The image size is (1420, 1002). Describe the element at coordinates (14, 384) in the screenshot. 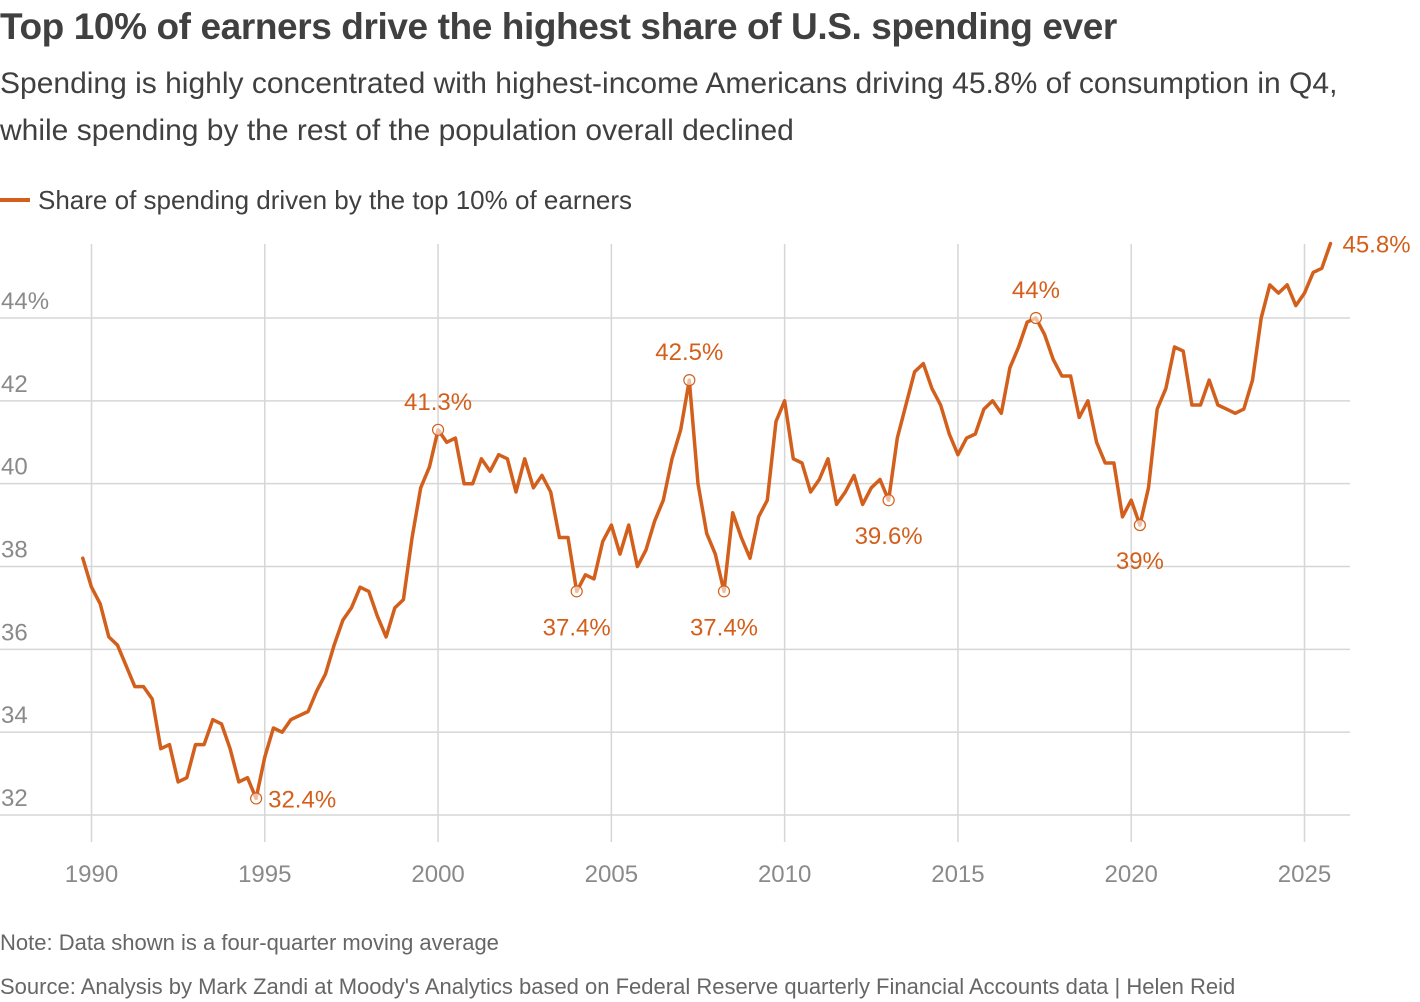

I see `y-tick-label-42: 42` at that location.